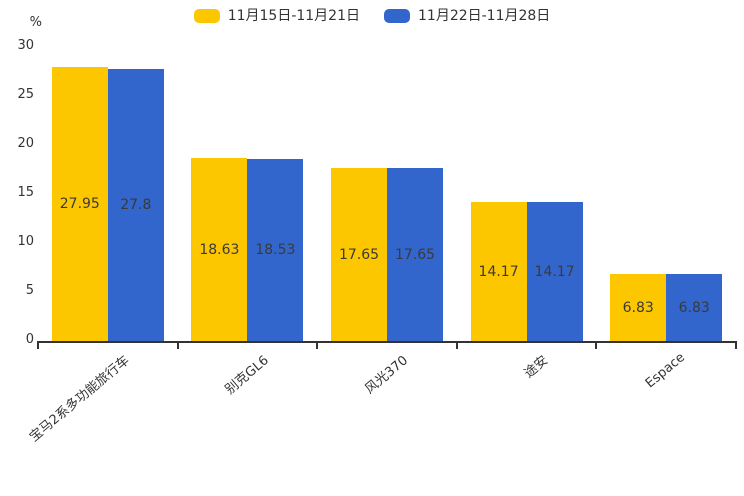  I want to click on legend-label-week1: 11月15日-11月21日, so click(293, 16).